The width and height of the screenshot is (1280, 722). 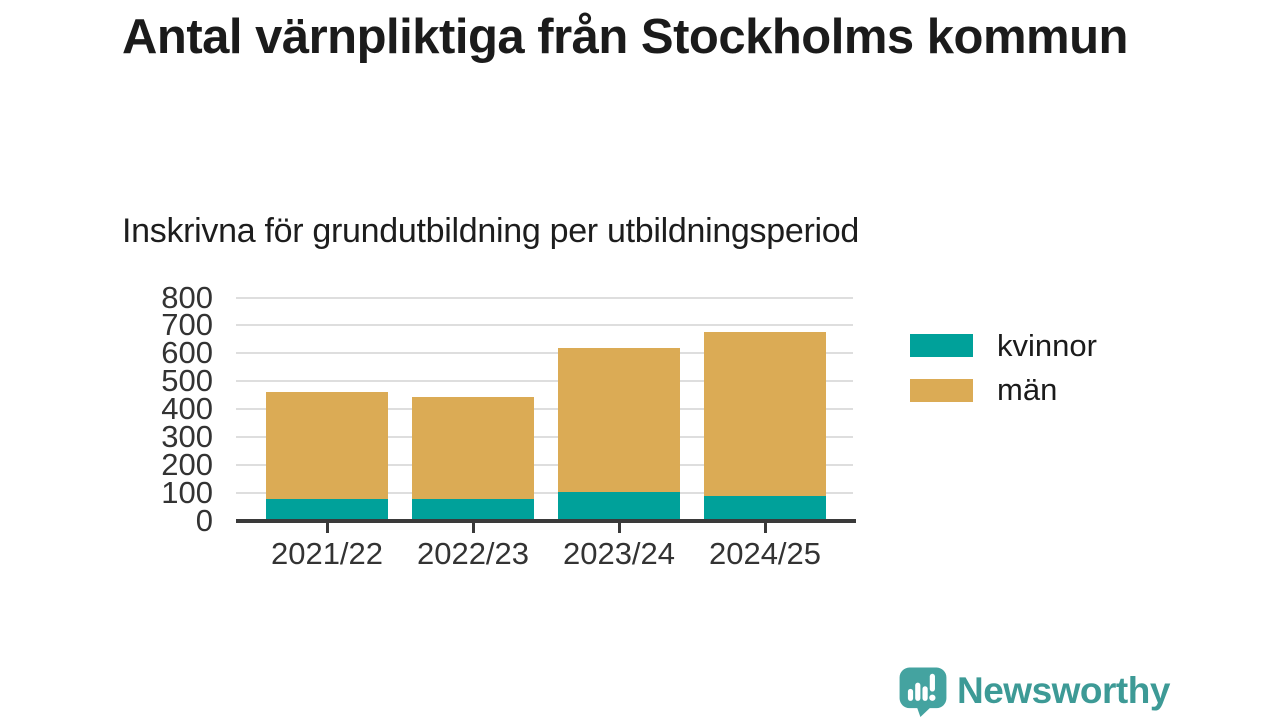 I want to click on legend-swatch-män, so click(x=941, y=390).